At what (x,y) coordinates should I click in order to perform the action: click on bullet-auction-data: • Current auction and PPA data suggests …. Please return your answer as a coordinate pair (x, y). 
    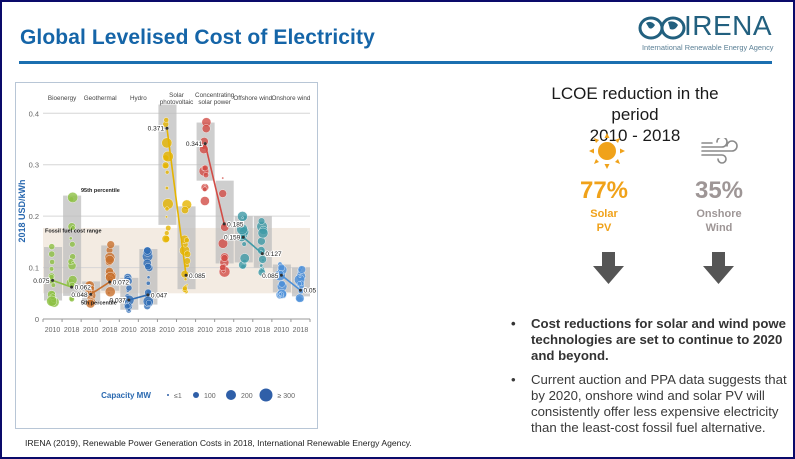
    Looking at the image, I should click on (649, 403).